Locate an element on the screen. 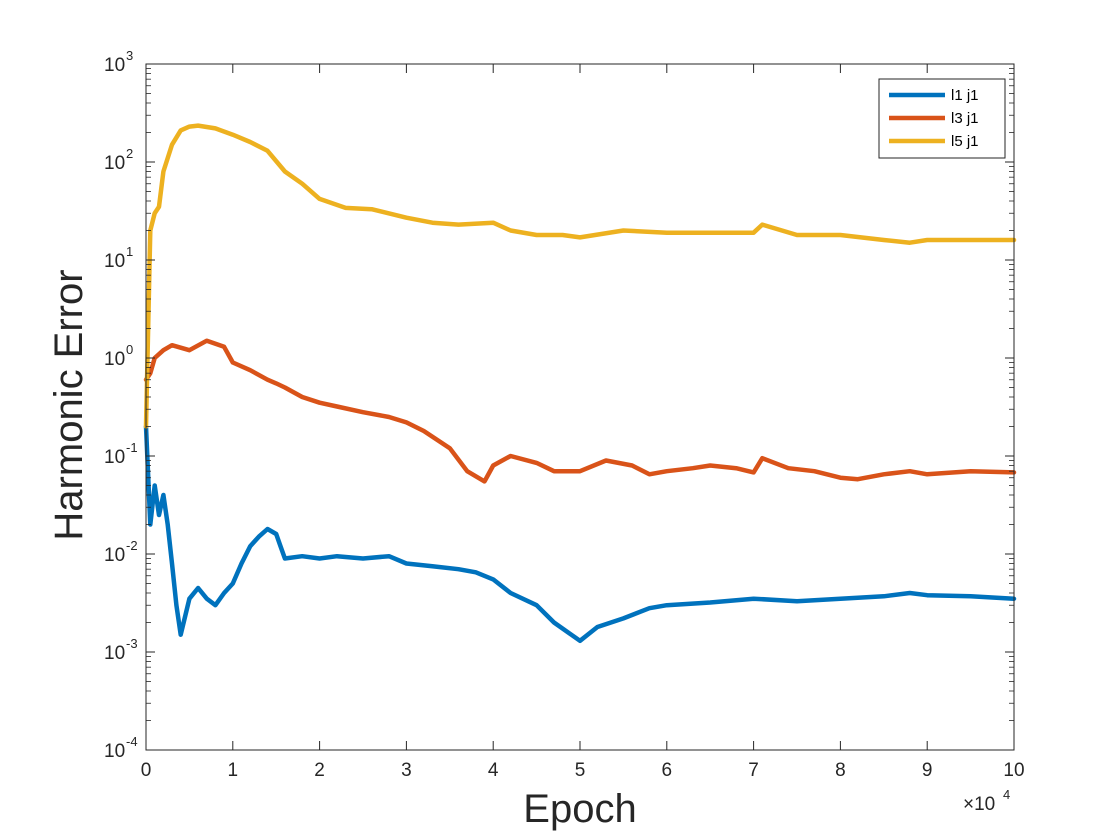  y-tick-label-exponent: -3 is located at coordinates (132, 643).